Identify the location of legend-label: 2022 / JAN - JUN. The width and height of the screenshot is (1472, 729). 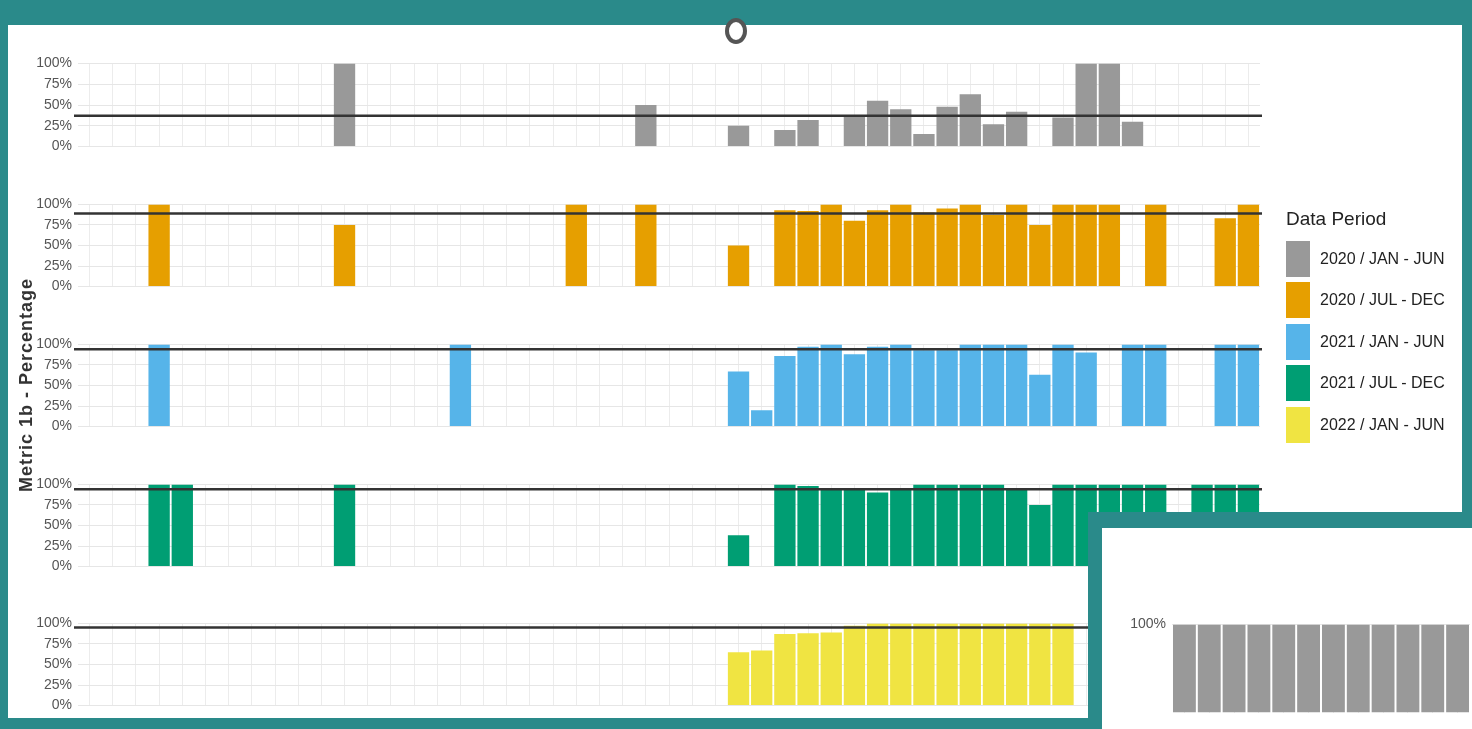
(1382, 424).